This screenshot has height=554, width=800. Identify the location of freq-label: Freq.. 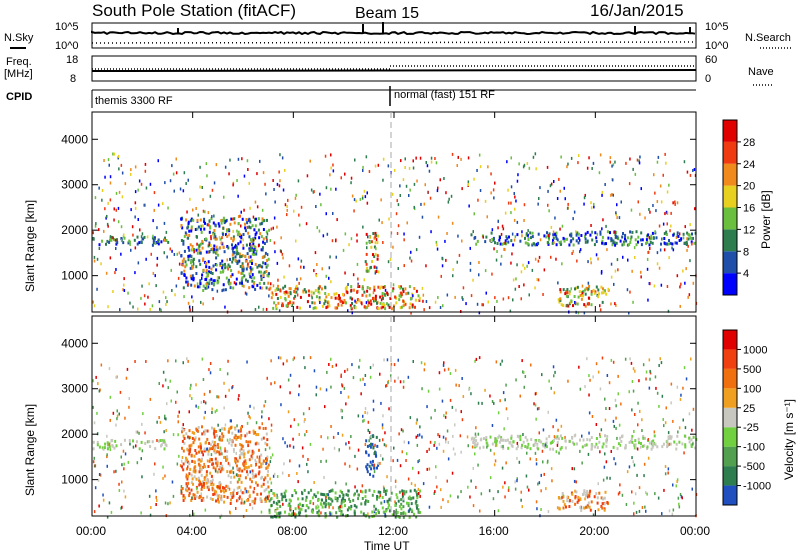
(19, 62).